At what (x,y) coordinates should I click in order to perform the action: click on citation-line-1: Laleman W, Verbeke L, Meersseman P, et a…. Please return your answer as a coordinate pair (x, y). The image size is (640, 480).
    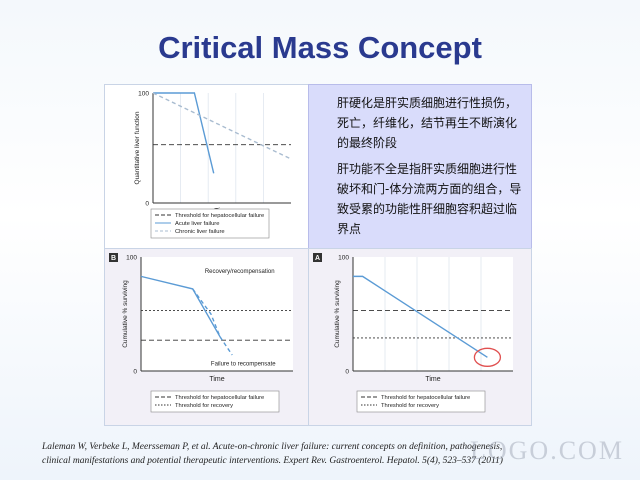
    Looking at the image, I should click on (272, 447).